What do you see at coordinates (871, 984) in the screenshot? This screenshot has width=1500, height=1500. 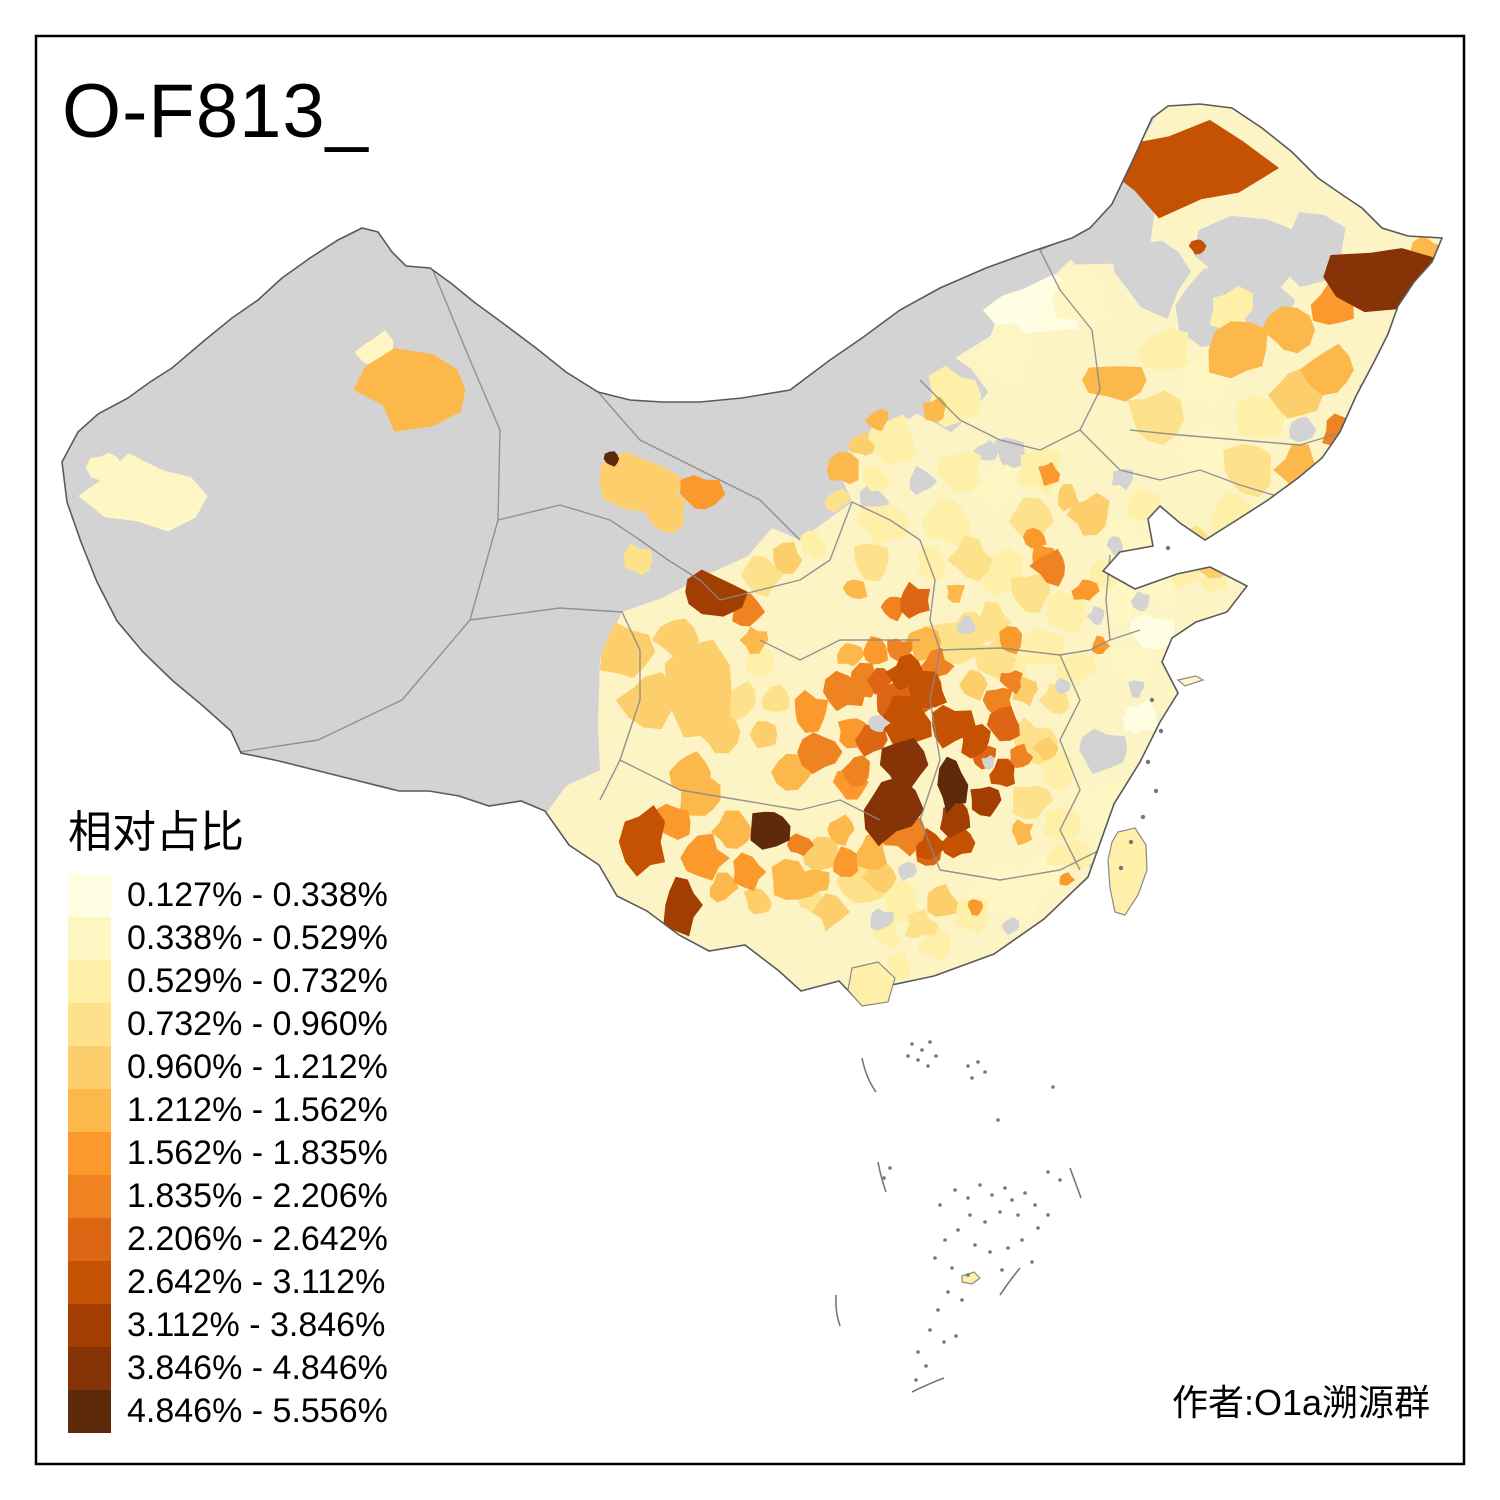 I see `hainan-island` at bounding box center [871, 984].